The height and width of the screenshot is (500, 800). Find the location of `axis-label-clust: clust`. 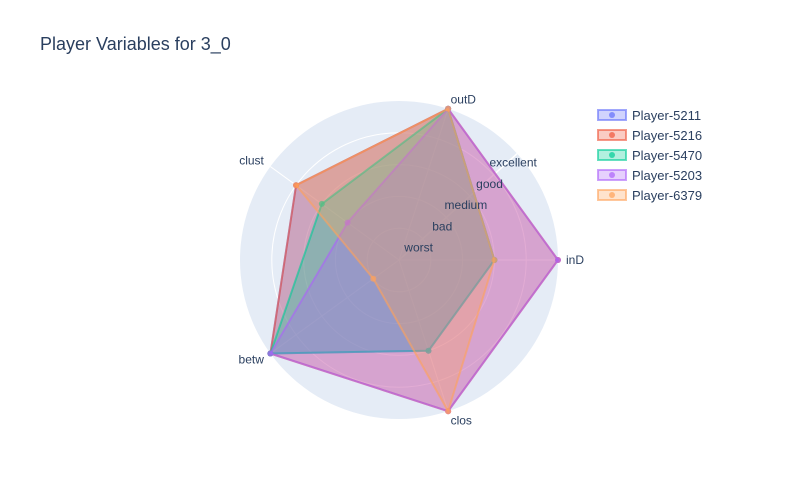

axis-label-clust: clust is located at coordinates (251, 161).